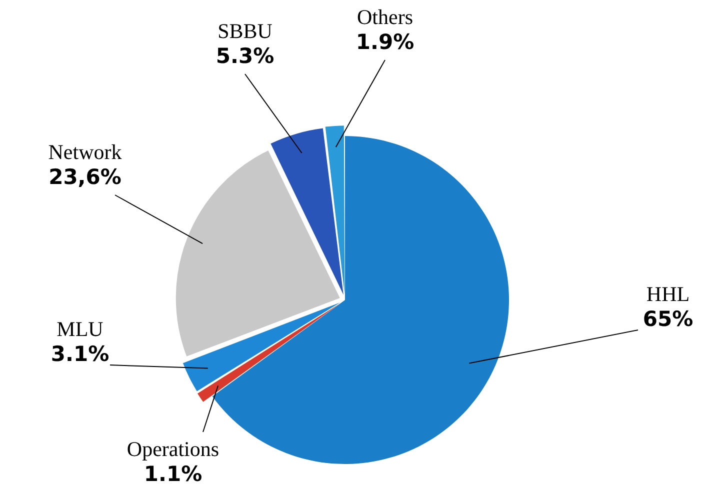 Image resolution: width=703 pixels, height=495 pixels. I want to click on data-label: 1.1%, so click(173, 474).